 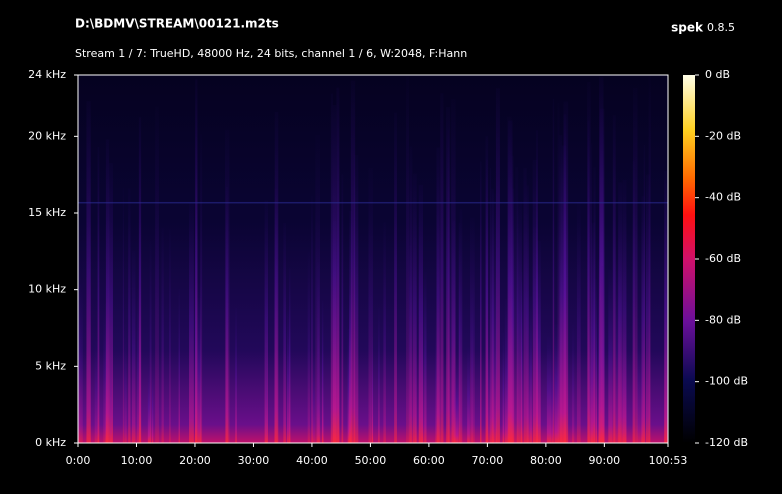 What do you see at coordinates (50, 365) in the screenshot?
I see `y-tick-label: 5 kHz` at bounding box center [50, 365].